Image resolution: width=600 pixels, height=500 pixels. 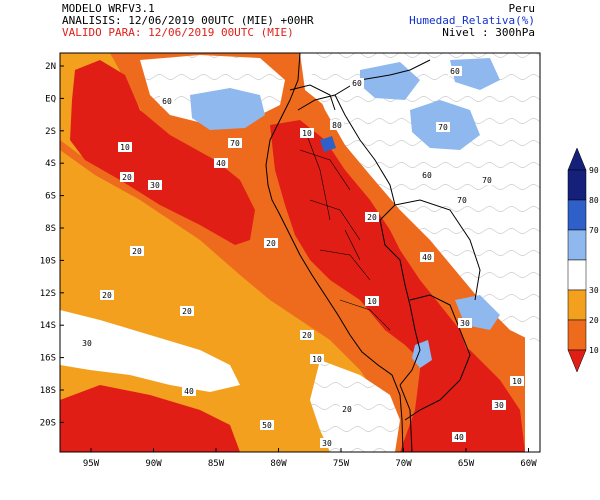 What do you see at coordinates (345, 230) in the screenshot?
I see `region-lines` at bounding box center [345, 230].